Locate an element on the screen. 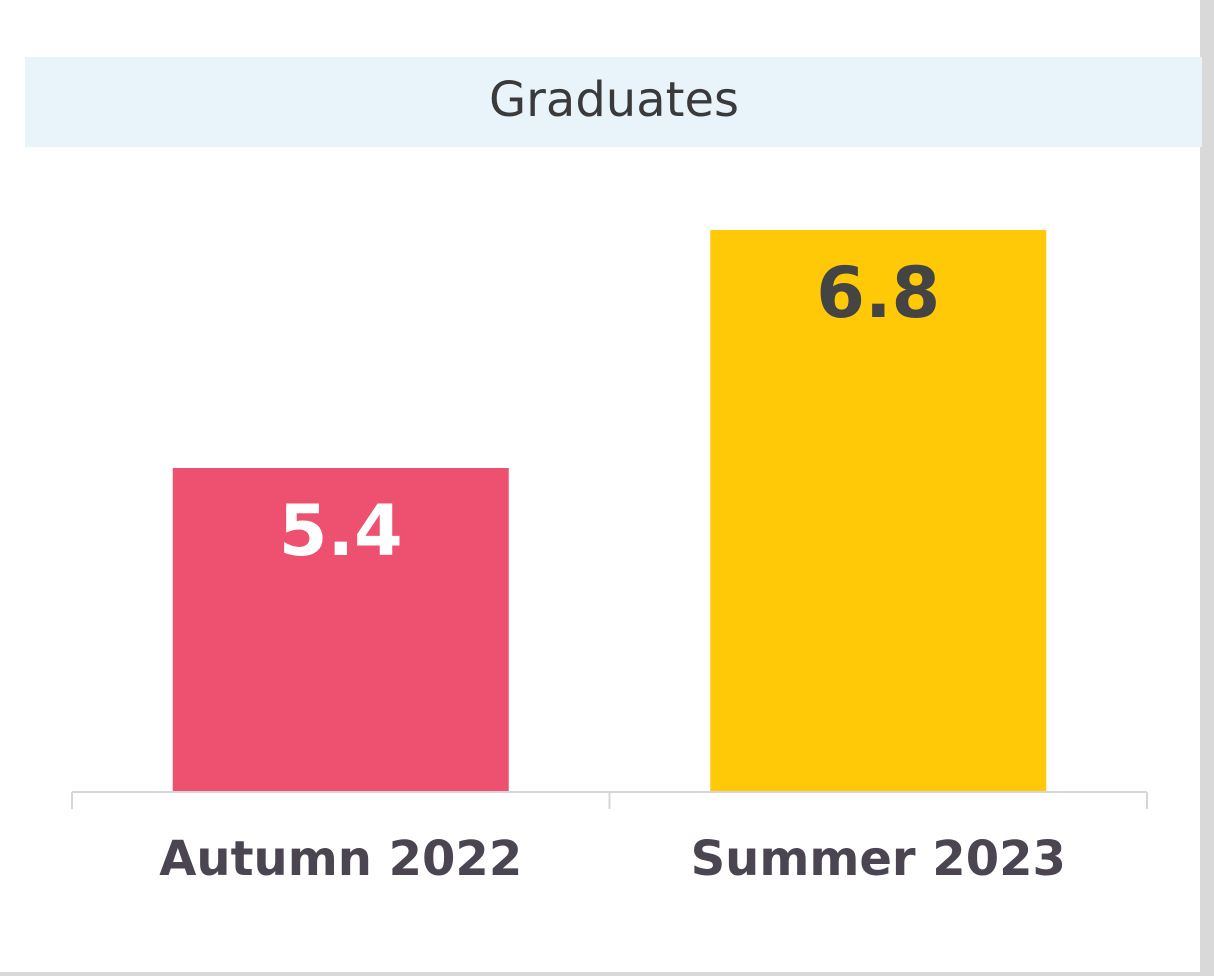 The height and width of the screenshot is (976, 1214). card-shadow is located at coordinates (1207, 488).